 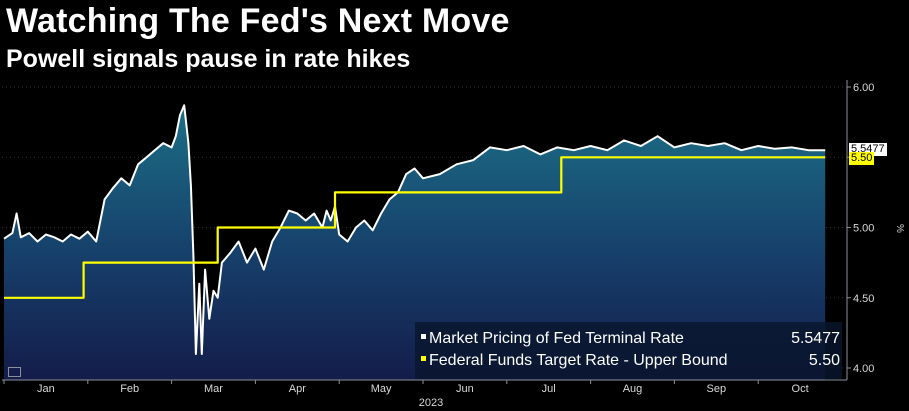 I want to click on x-tick-label: May, so click(x=381, y=389).